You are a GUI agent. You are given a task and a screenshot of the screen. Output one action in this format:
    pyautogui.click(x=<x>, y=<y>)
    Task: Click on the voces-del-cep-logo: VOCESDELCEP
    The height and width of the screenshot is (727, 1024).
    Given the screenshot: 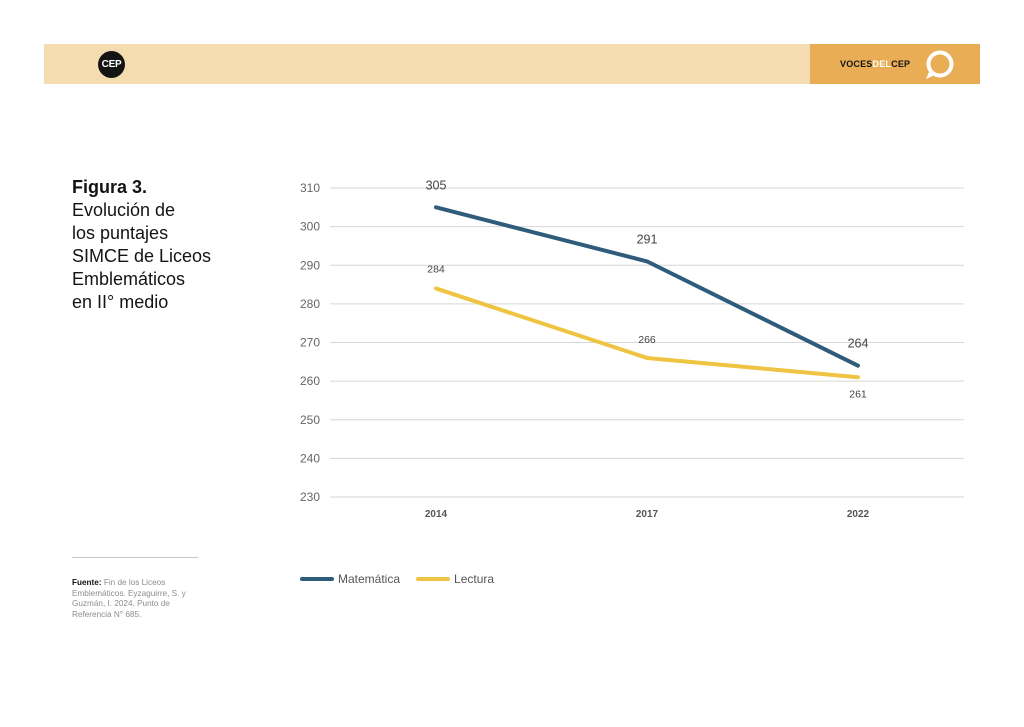 What is the action you would take?
    pyautogui.click(x=875, y=64)
    